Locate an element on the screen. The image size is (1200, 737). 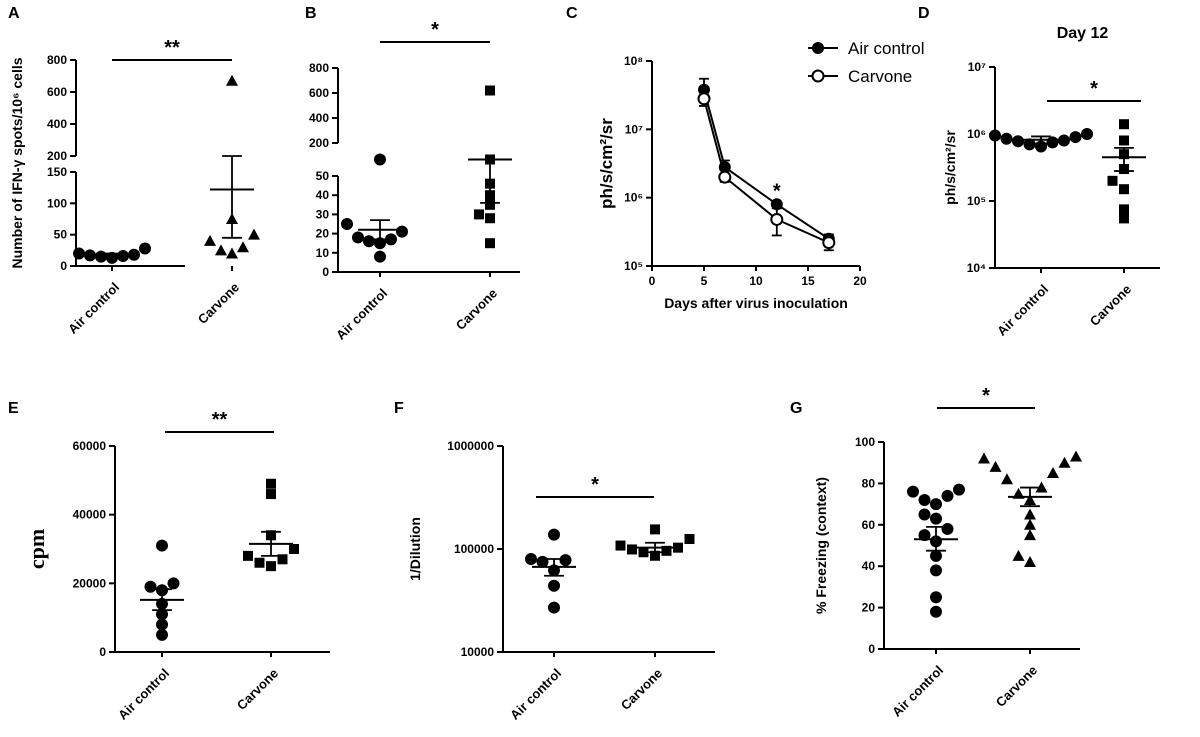
panel-F-y-tick-label: 100000 is located at coordinates (474, 549).